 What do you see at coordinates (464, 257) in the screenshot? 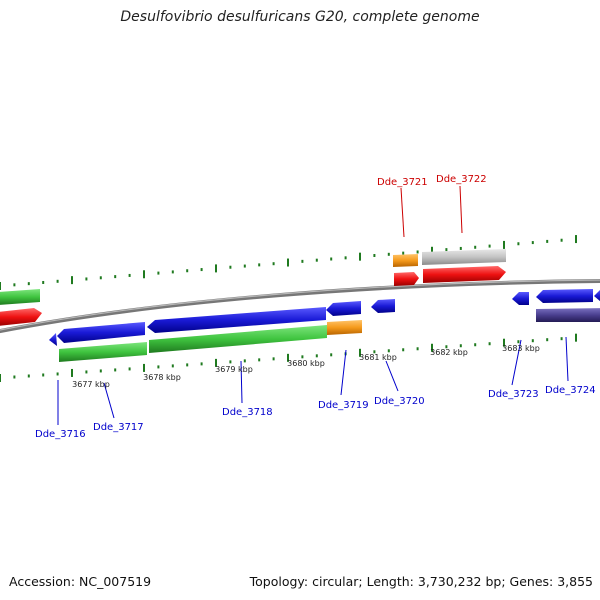
I see `gene-Dde_3722-gray` at bounding box center [464, 257].